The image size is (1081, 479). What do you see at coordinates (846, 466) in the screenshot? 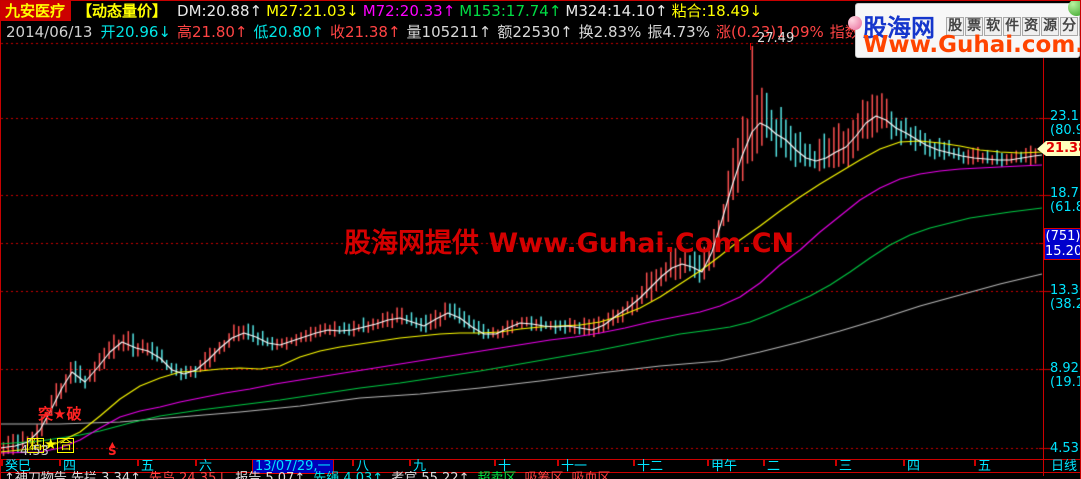
I see `axis-label: 三` at bounding box center [846, 466].